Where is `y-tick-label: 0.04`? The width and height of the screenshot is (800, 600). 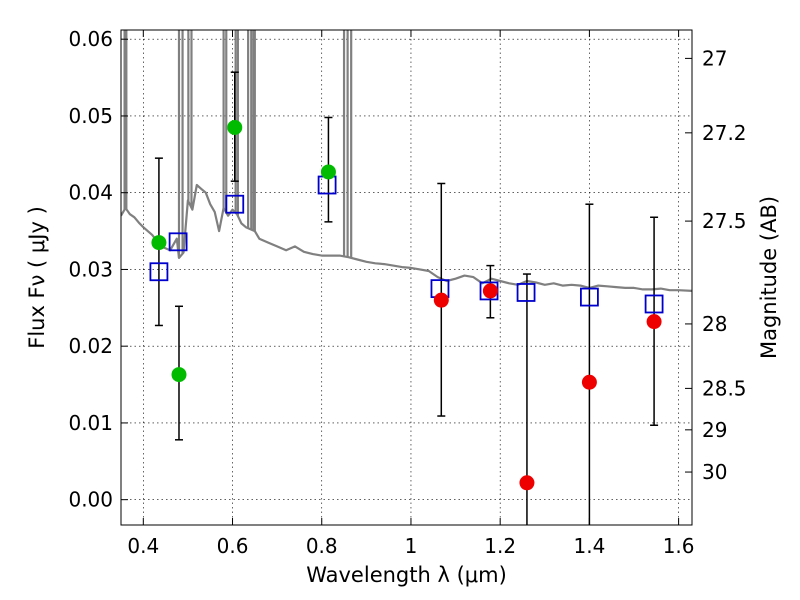 y-tick-label: 0.04 is located at coordinates (90, 193).